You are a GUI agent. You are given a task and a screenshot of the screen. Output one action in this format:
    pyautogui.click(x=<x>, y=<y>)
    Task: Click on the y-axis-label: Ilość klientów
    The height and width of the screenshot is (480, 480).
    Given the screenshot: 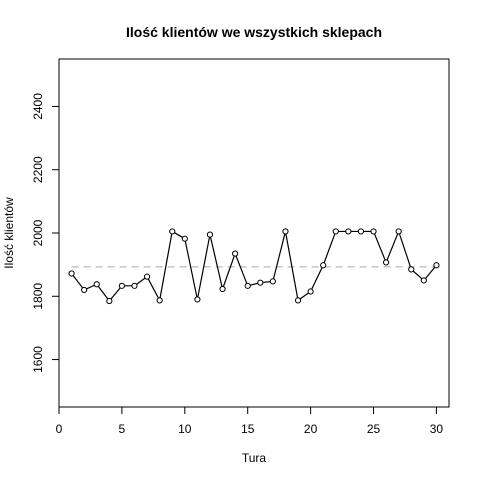 What is the action you would take?
    pyautogui.click(x=9, y=233)
    